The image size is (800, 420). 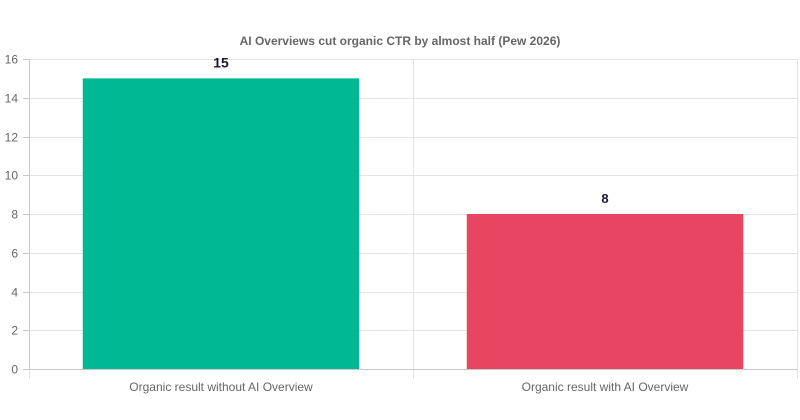 What do you see at coordinates (605, 291) in the screenshot?
I see `bar` at bounding box center [605, 291].